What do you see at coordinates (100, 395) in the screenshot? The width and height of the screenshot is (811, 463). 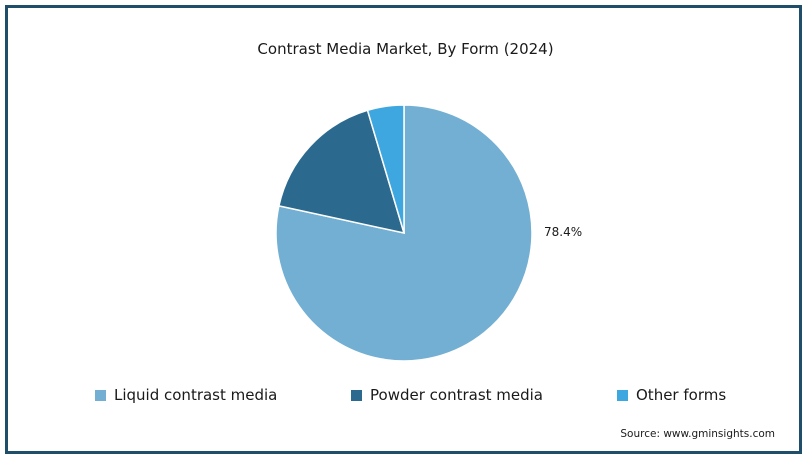 I see `legend-swatch-liquid` at bounding box center [100, 395].